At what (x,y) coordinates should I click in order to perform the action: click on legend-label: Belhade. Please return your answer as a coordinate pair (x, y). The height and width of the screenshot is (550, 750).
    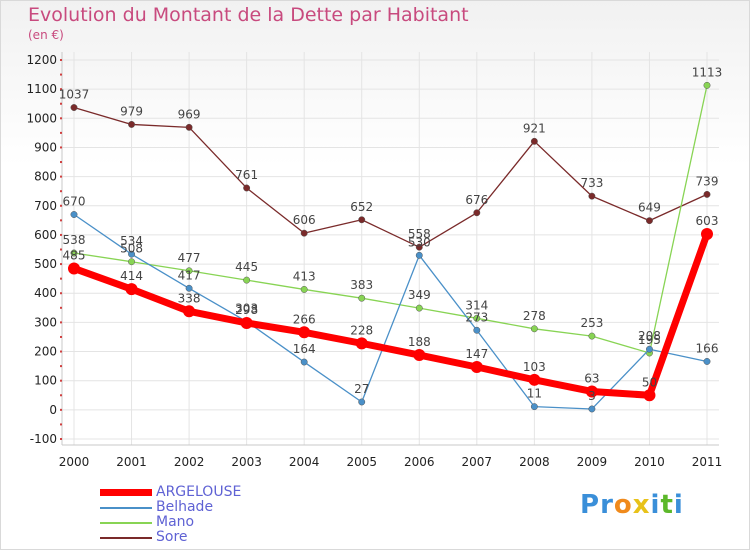
    Looking at the image, I should click on (185, 507).